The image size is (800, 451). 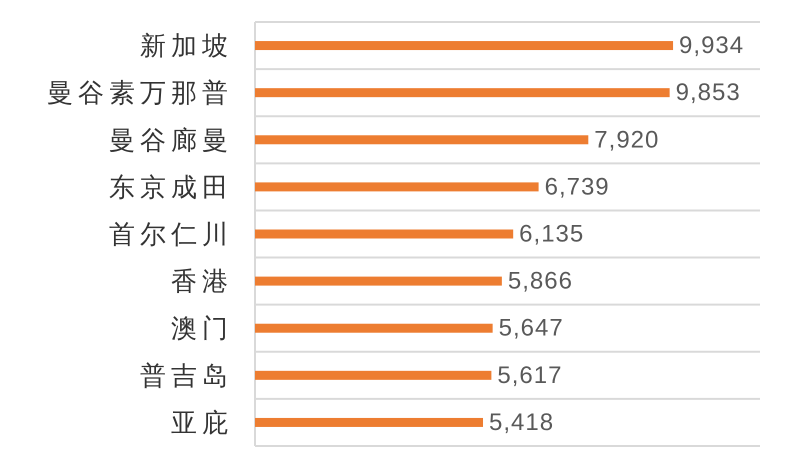 I want to click on y-tick-label: 曼谷廊曼, so click(x=171, y=139).